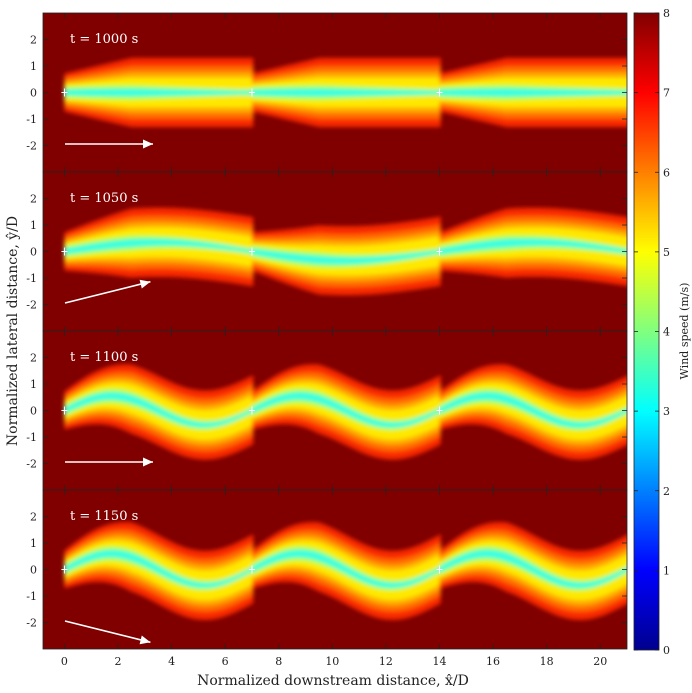 The height and width of the screenshot is (693, 692). Describe the element at coordinates (493, 661) in the screenshot. I see `x-tick-label: 16` at that location.